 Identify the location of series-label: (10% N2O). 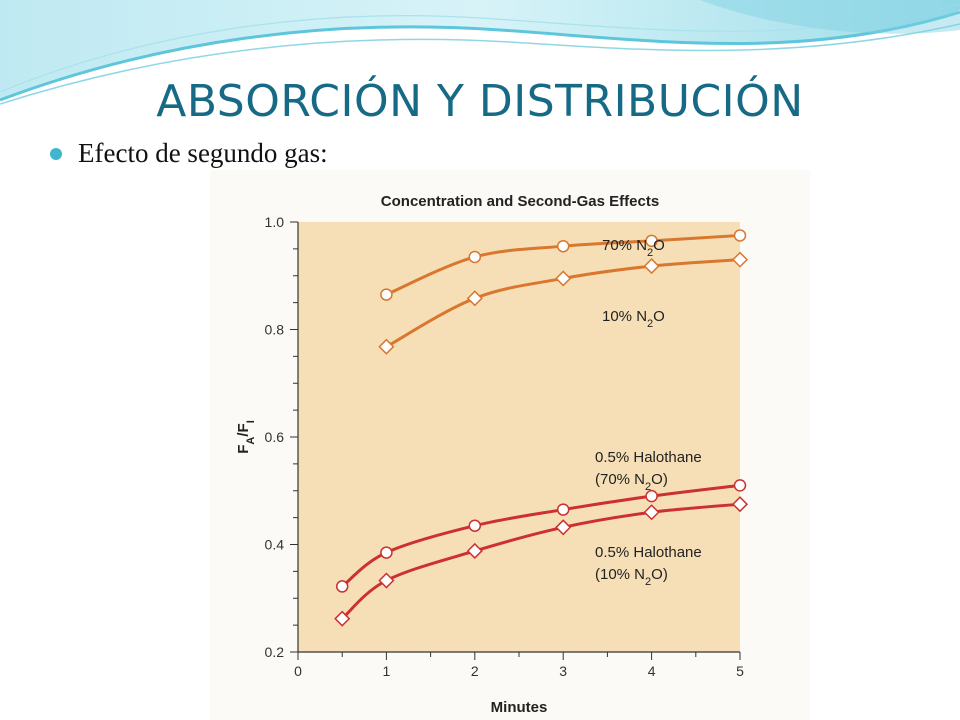
(631, 577).